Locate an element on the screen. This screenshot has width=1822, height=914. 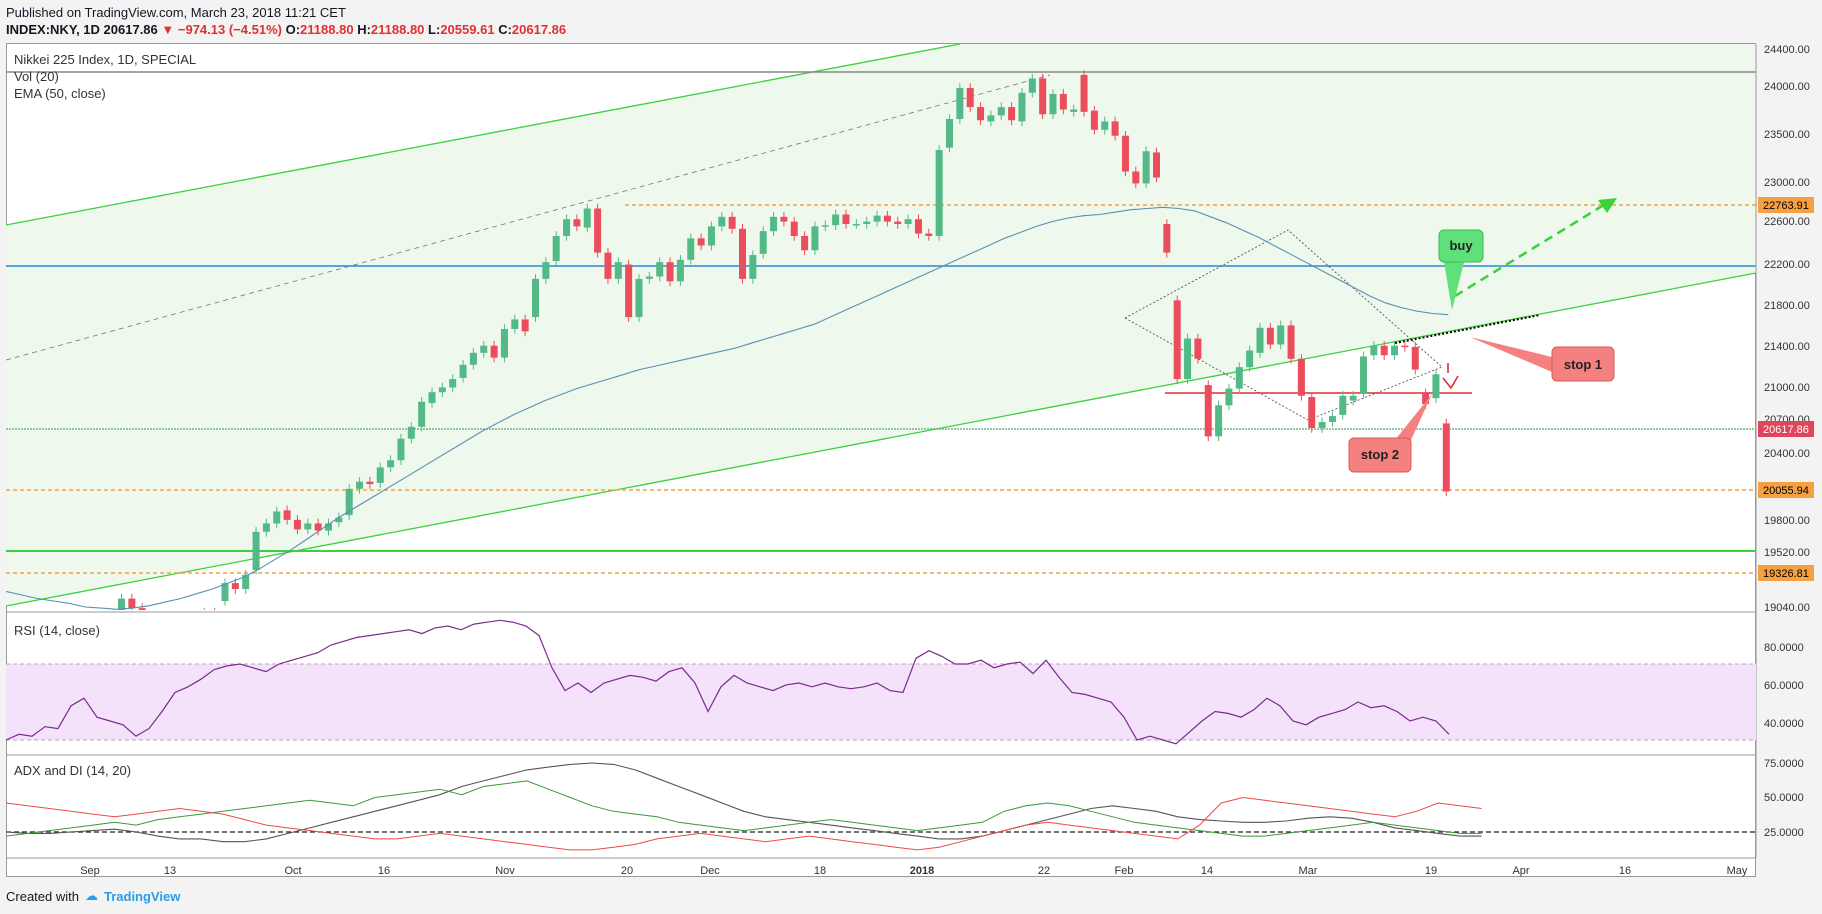
projection-arrow is located at coordinates (1533, 248).